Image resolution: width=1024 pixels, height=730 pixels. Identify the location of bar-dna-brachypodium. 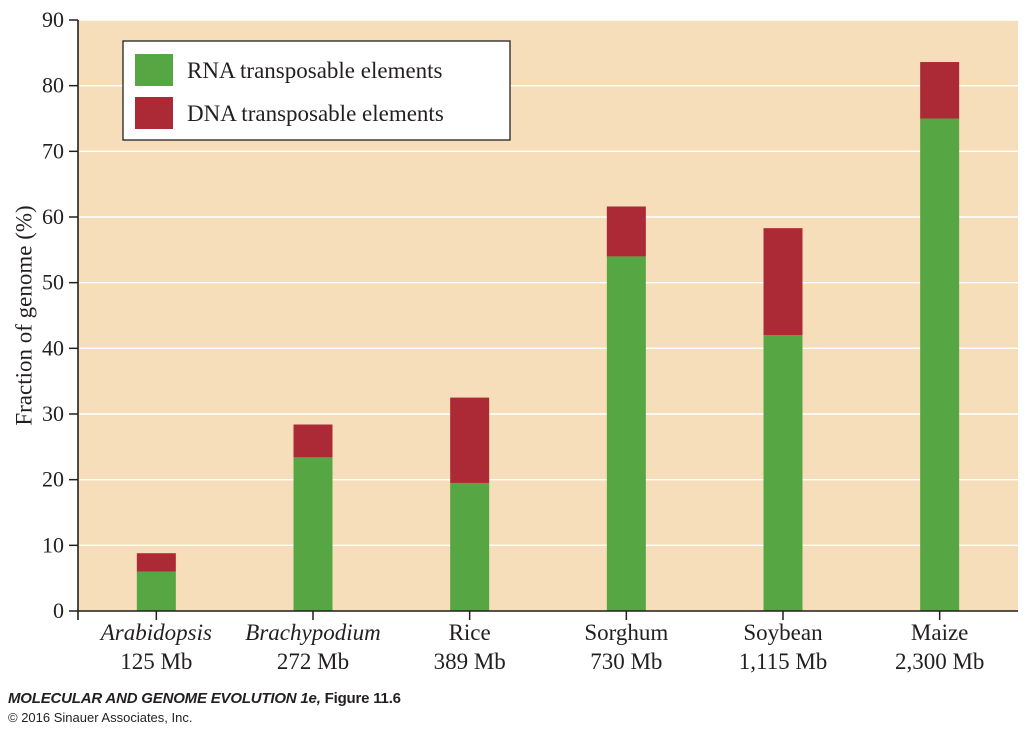
(313, 441).